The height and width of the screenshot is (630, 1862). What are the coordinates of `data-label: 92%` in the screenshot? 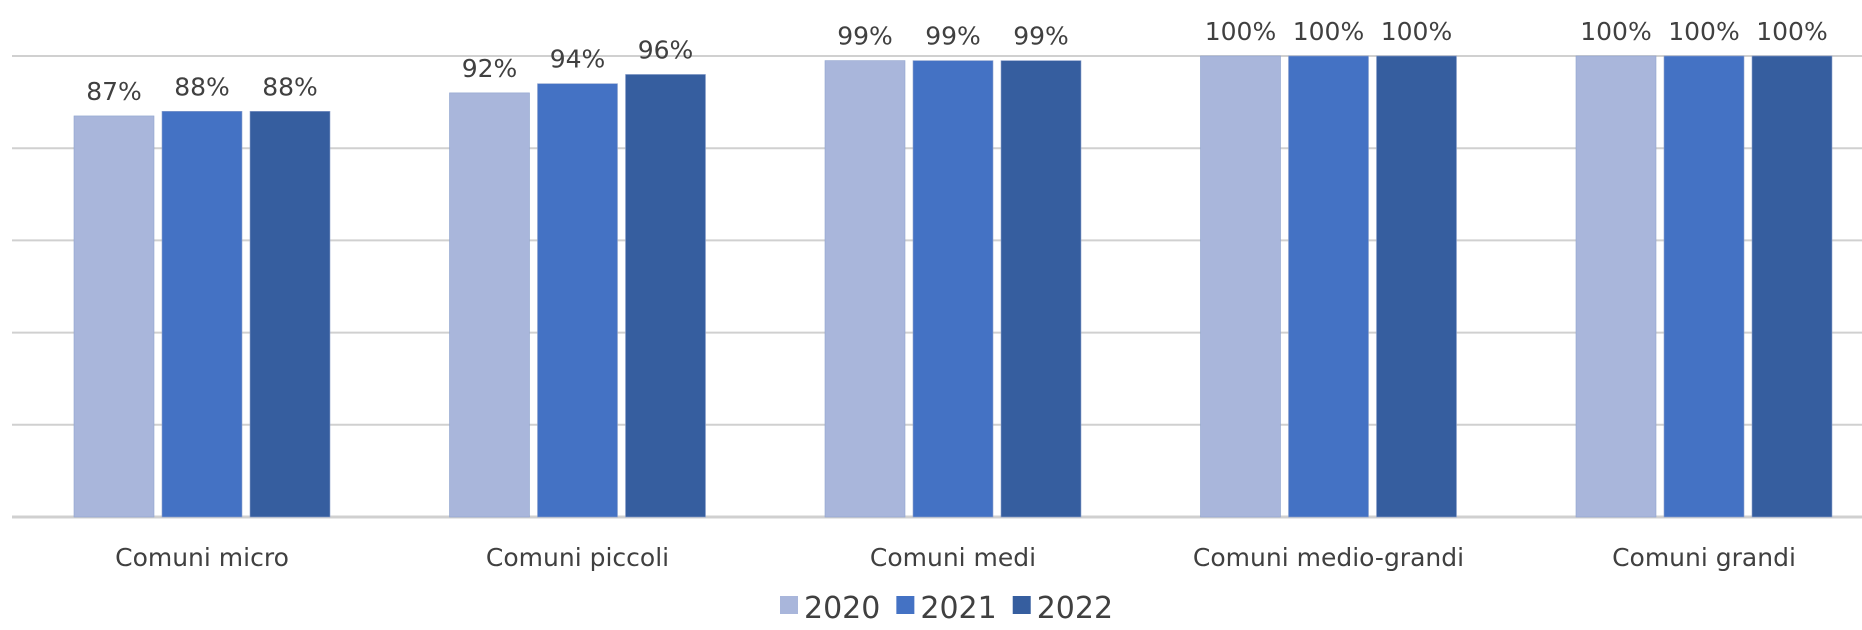 It's located at (490, 68).